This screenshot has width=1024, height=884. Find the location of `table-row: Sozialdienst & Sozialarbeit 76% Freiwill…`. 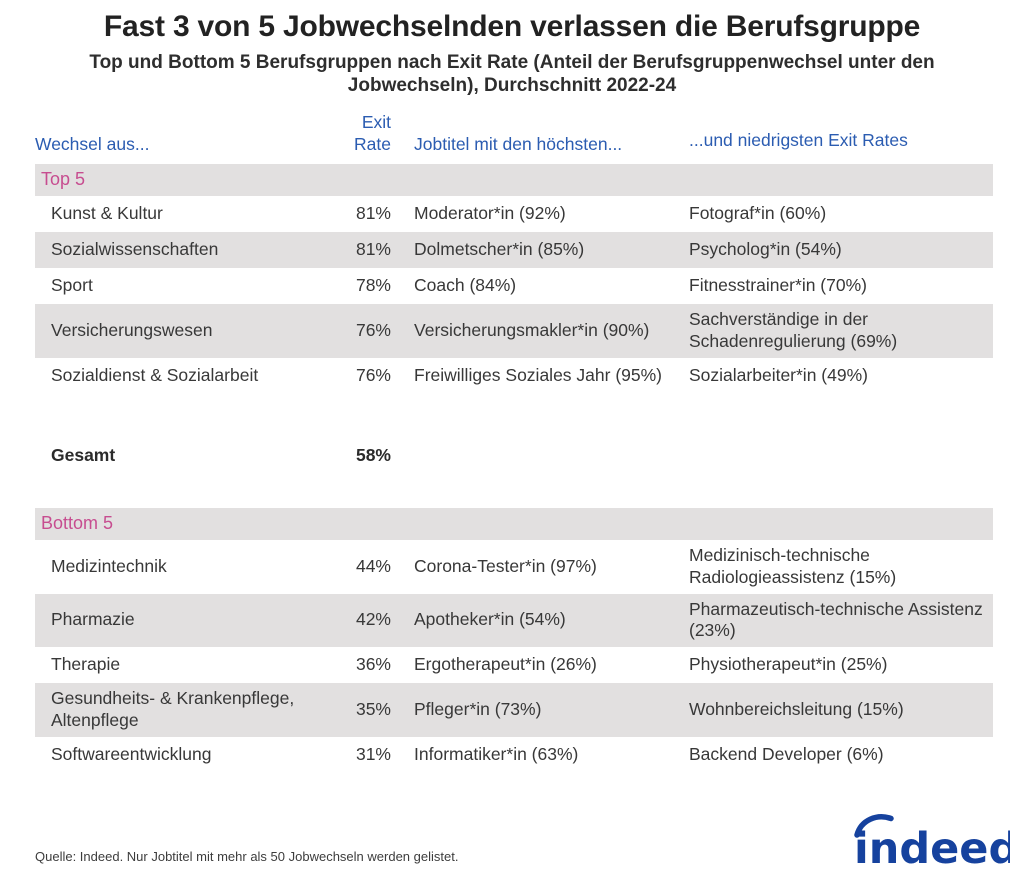

table-row: Sozialdienst & Sozialarbeit 76% Freiwill… is located at coordinates (514, 376).